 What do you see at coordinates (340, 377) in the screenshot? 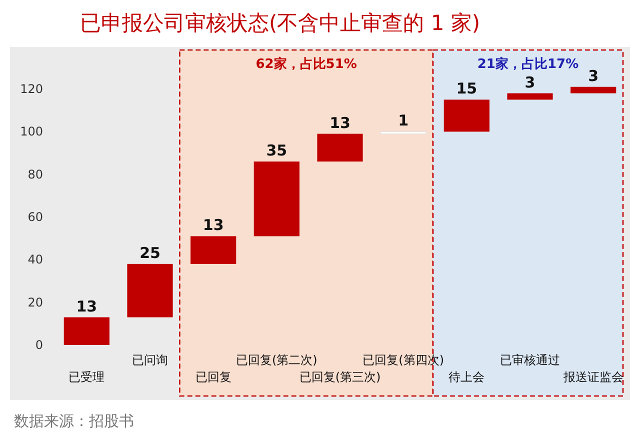
I see `x-tick-label: 已回复(第三次)` at bounding box center [340, 377].